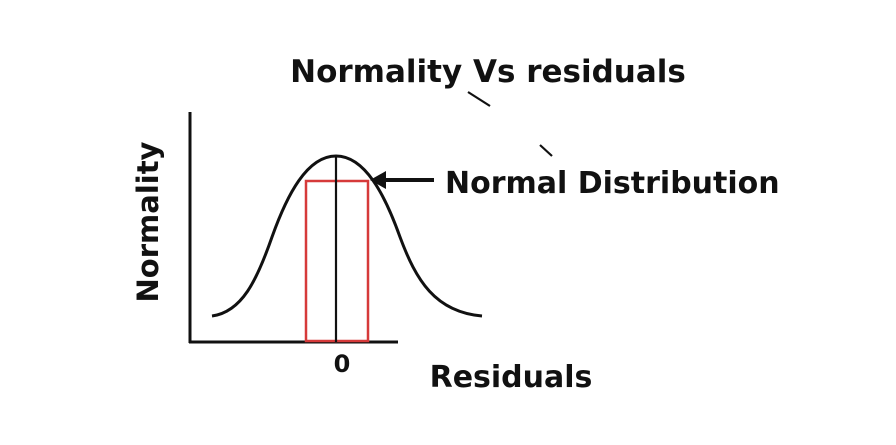 The width and height of the screenshot is (896, 445). What do you see at coordinates (612, 183) in the screenshot?
I see `annotation-label: Normal Distribution` at bounding box center [612, 183].